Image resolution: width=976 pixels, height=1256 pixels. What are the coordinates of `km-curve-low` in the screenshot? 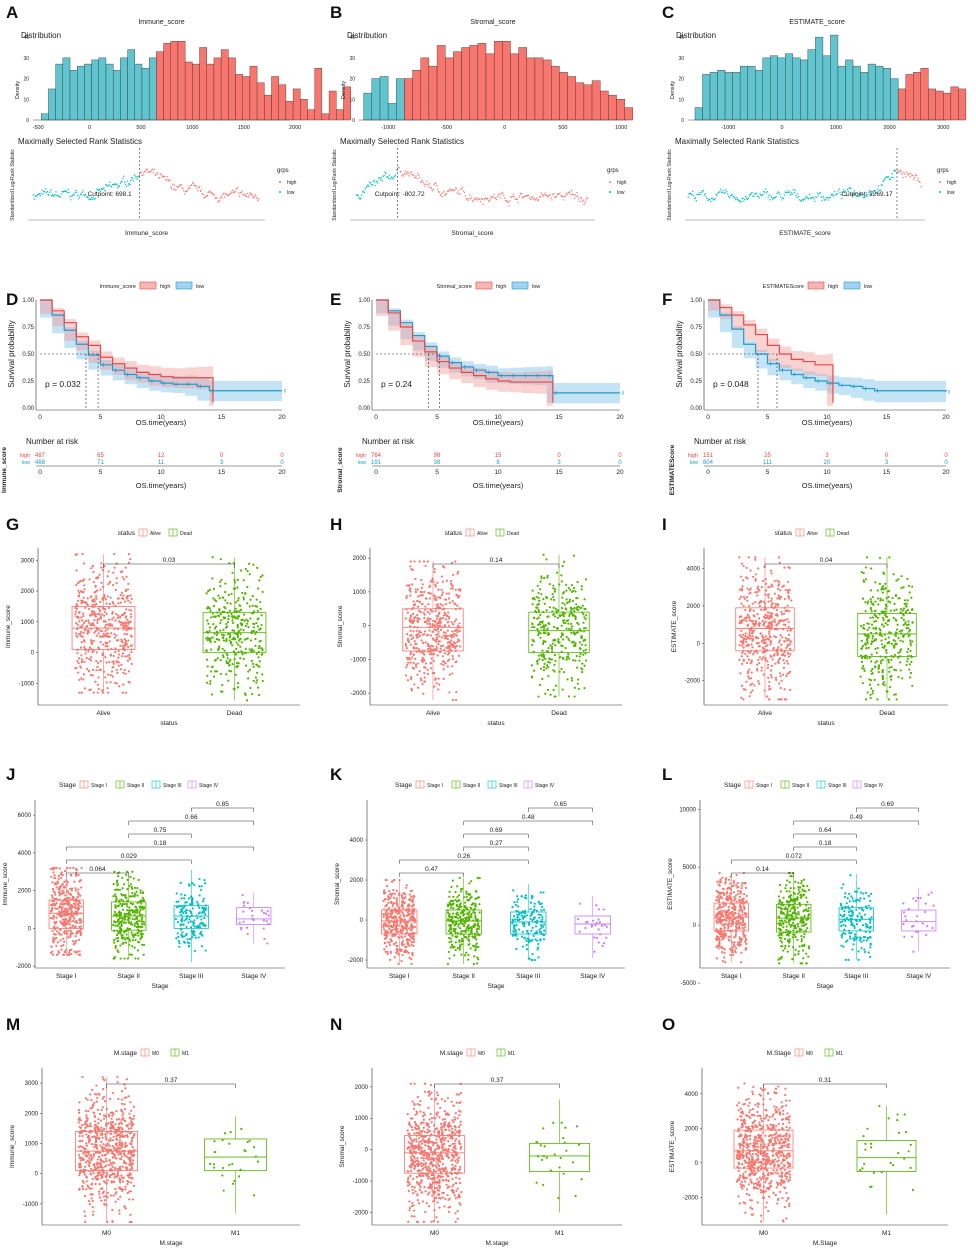 It's located at (827, 345).